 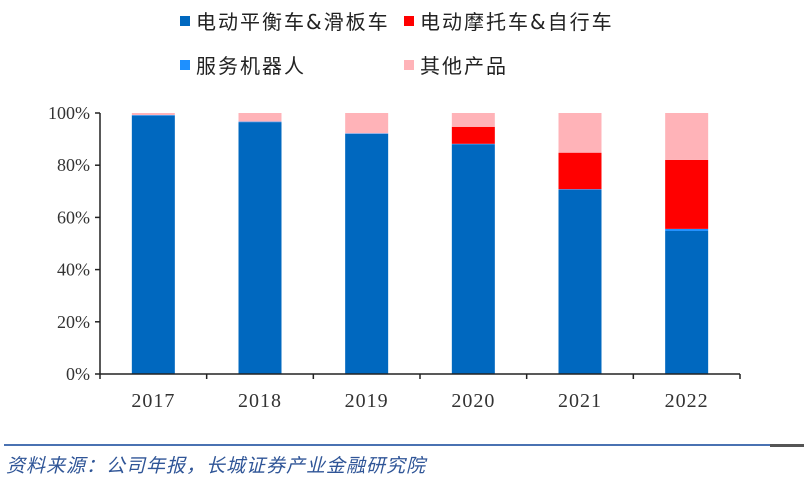 What do you see at coordinates (260, 401) in the screenshot?
I see `x-tick-label: 2018` at bounding box center [260, 401].